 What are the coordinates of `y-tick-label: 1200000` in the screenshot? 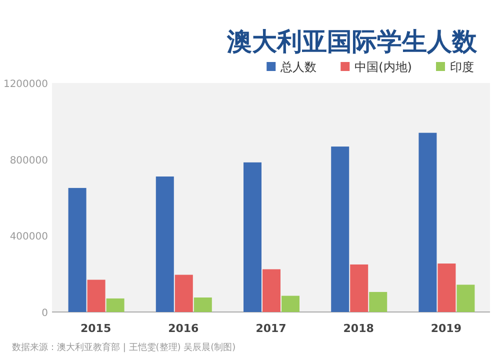 It's located at (25, 84).